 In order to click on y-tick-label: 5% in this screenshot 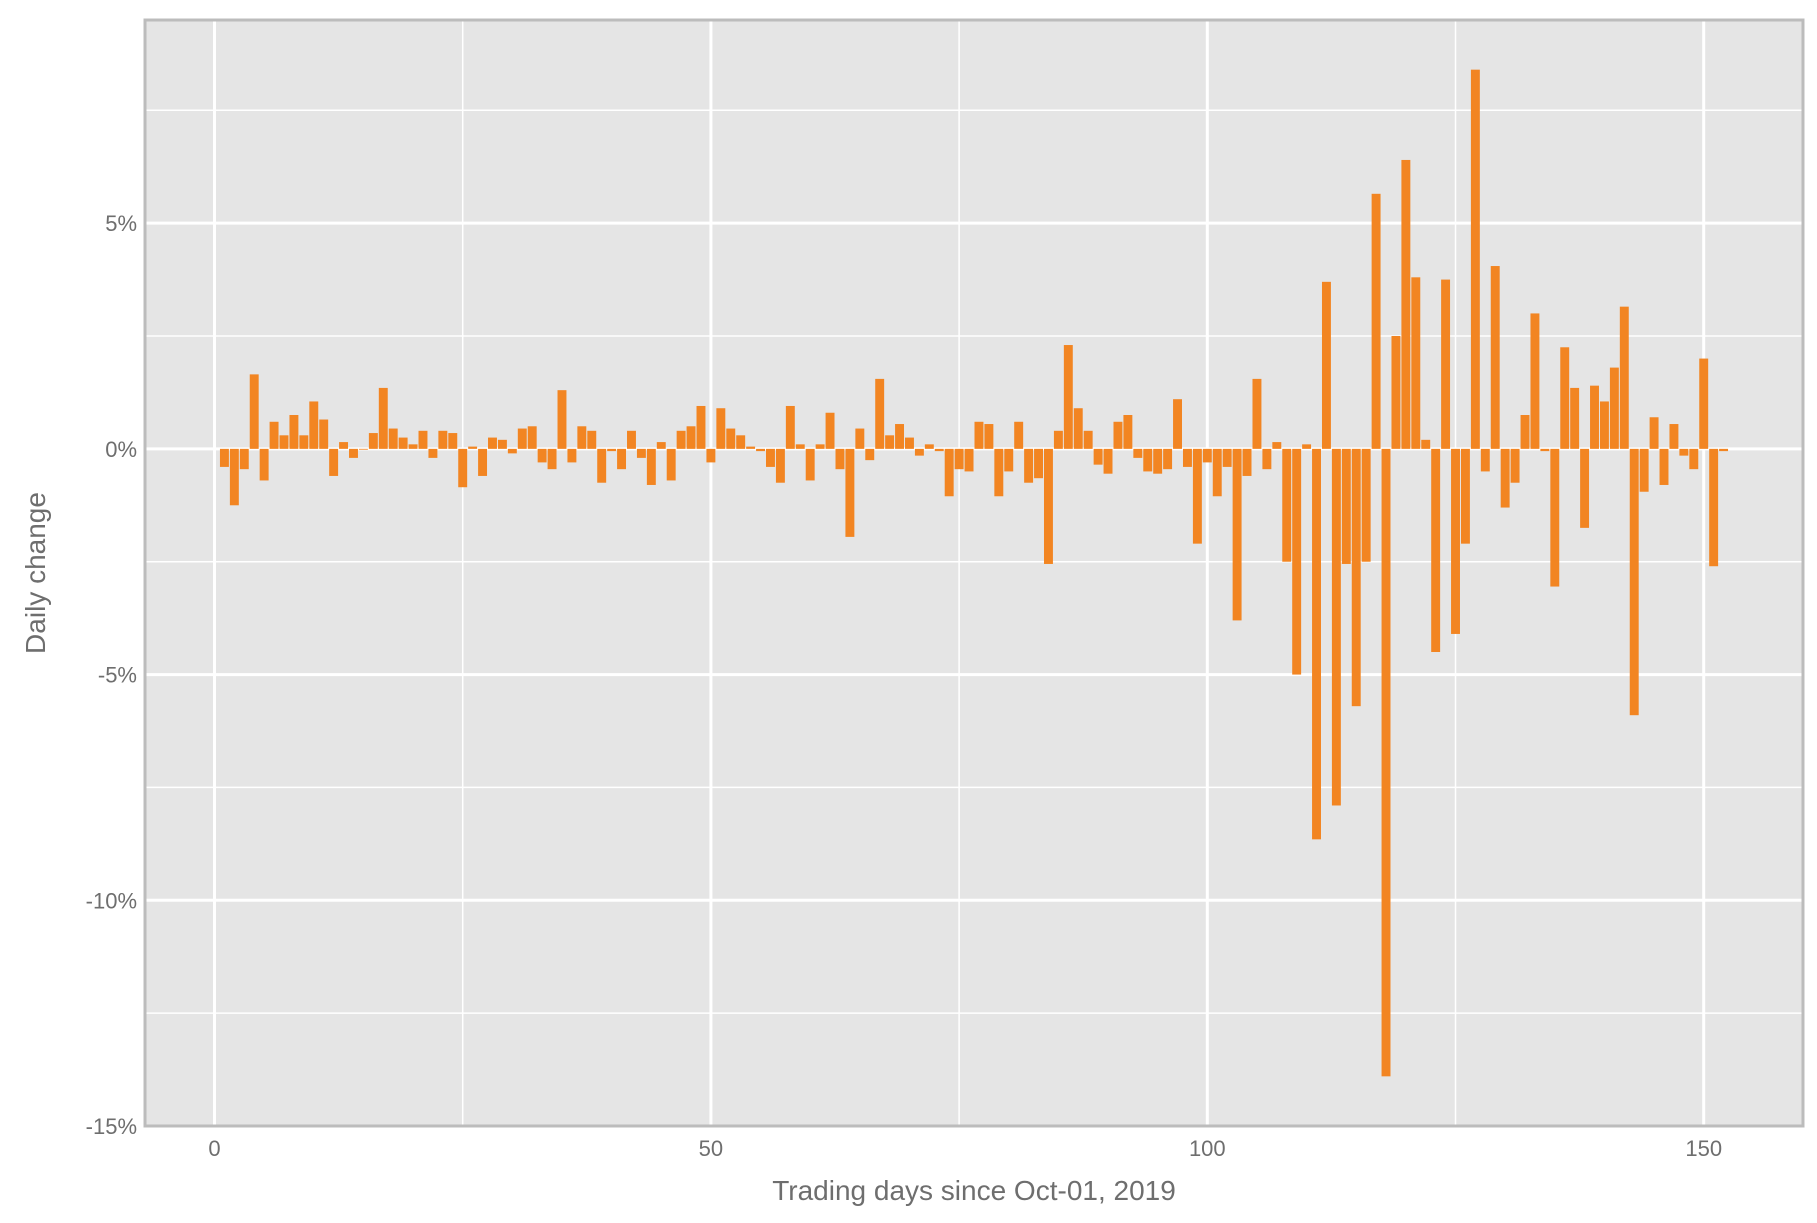, I will do `click(121, 223)`.